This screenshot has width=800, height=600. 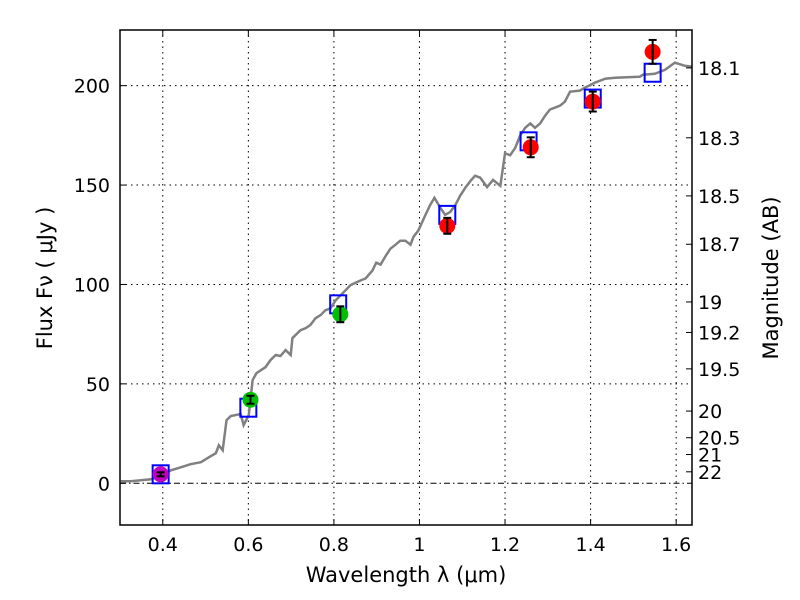 What do you see at coordinates (505, 545) in the screenshot?
I see `x-tick-label: 1.2` at bounding box center [505, 545].